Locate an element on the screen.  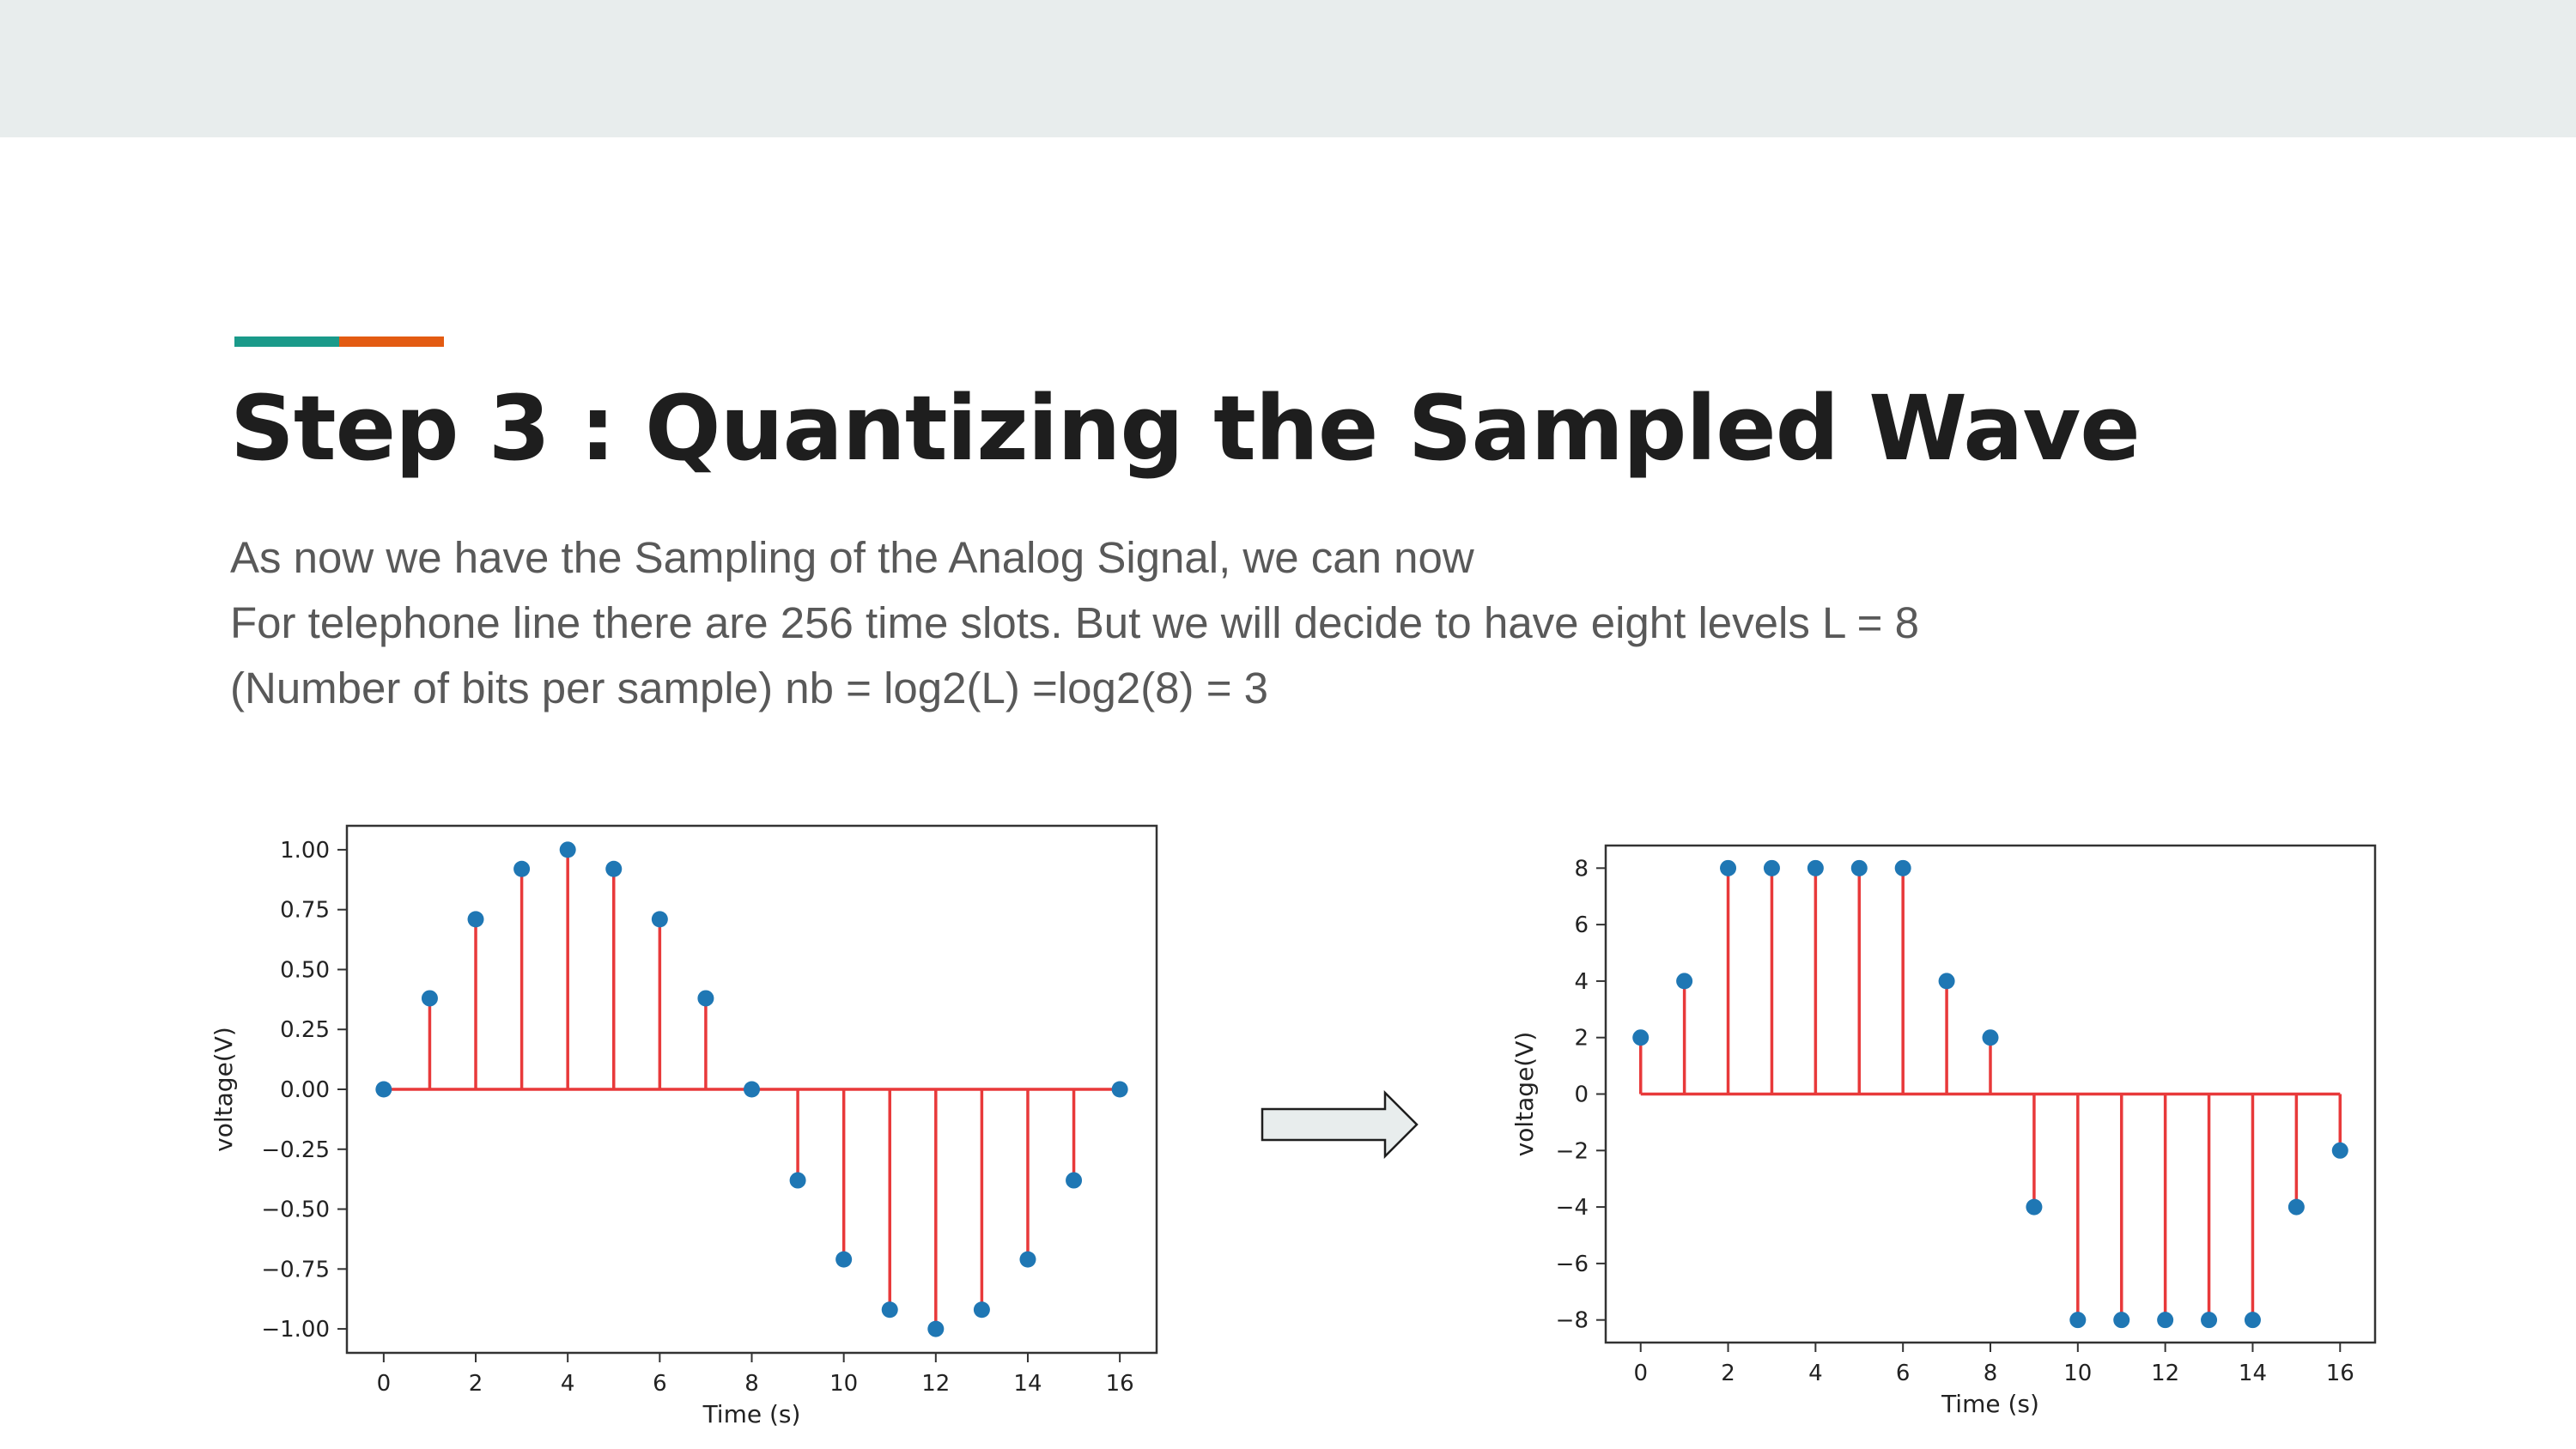
chart-1-xtick-label: 2 is located at coordinates (476, 1384).